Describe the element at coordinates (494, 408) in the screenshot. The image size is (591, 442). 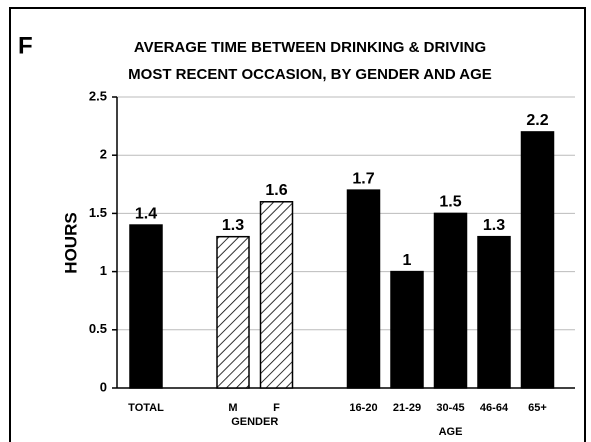
I see `x-tick-label: 46-64` at that location.